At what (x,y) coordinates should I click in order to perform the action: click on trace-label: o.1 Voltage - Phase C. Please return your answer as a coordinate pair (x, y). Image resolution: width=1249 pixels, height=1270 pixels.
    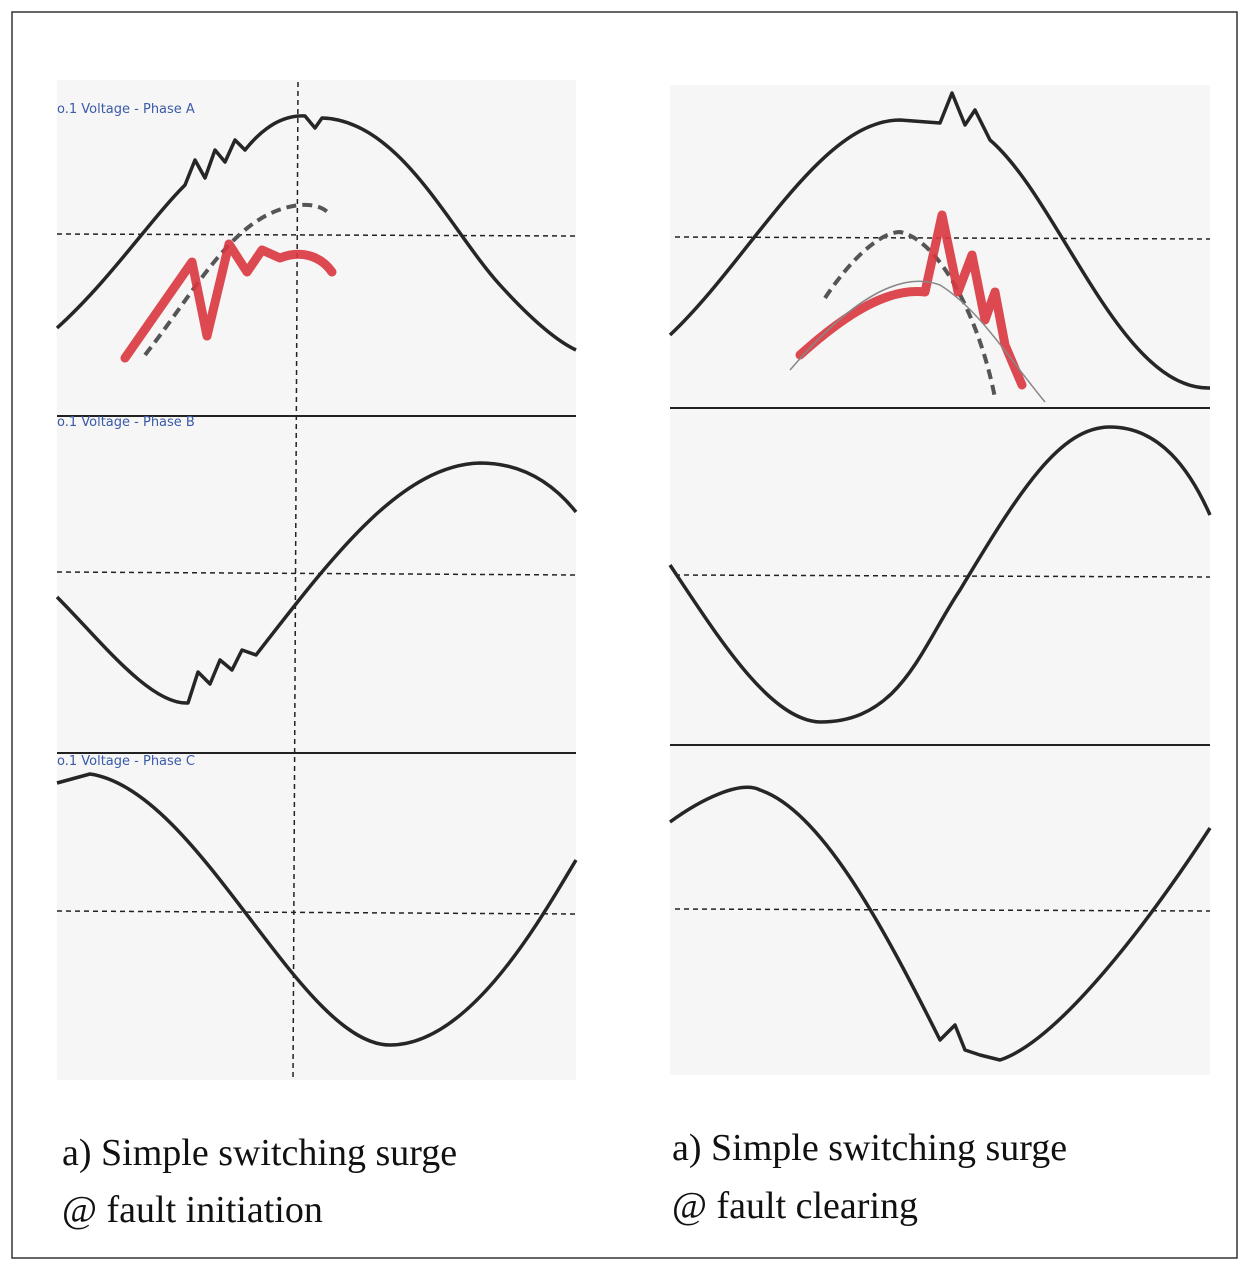
    Looking at the image, I should click on (126, 761).